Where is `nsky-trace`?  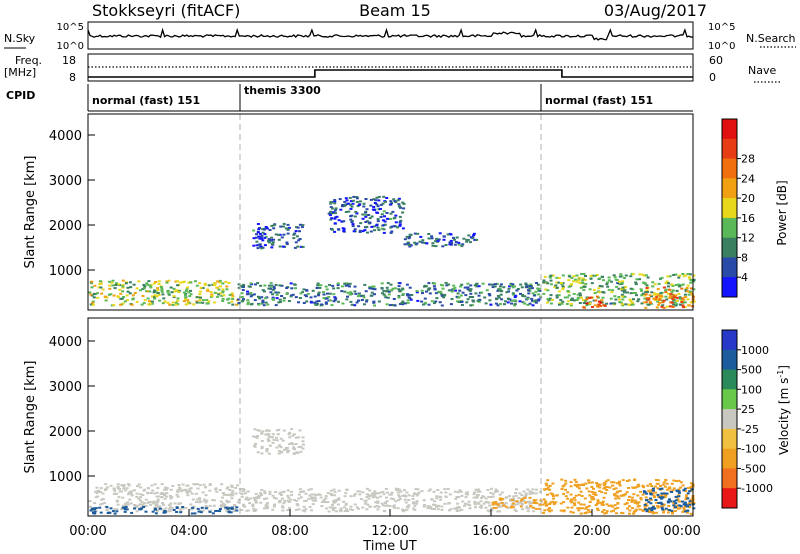 nsky-trace is located at coordinates (390, 34).